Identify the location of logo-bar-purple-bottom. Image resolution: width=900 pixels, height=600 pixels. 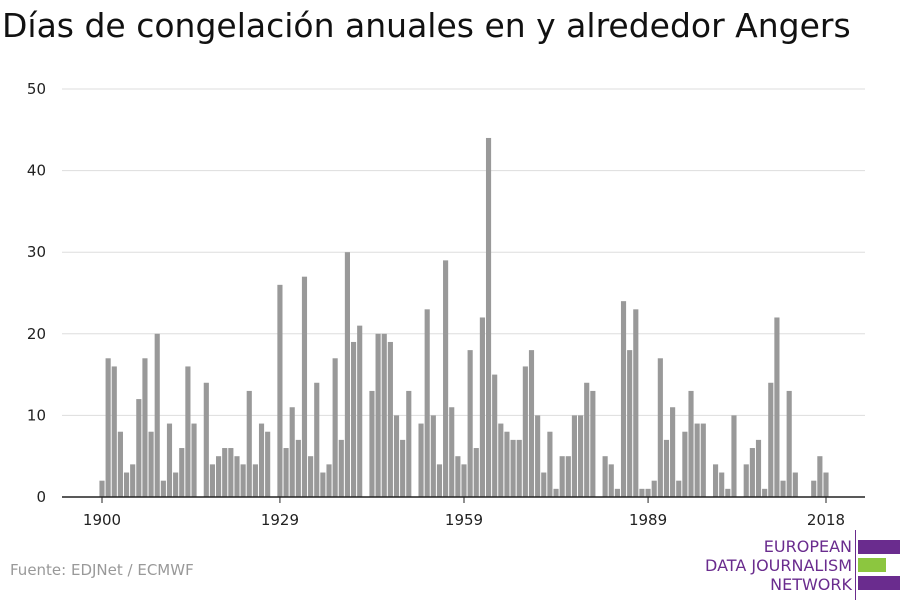
(879, 583).